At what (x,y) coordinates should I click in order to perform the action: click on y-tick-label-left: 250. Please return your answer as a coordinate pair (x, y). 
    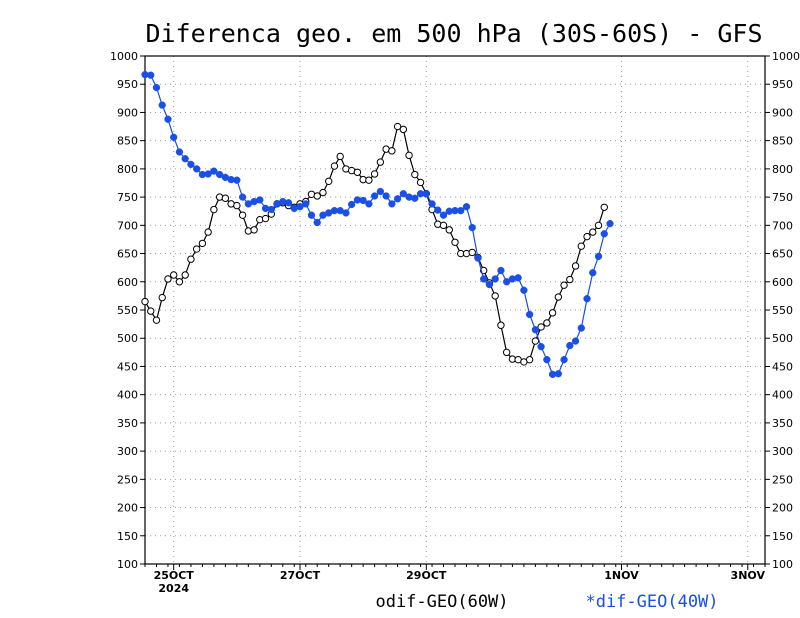
    Looking at the image, I should click on (127, 479).